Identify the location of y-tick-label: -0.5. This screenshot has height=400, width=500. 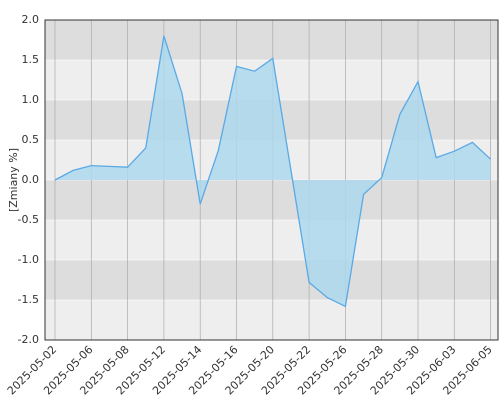
(28, 219).